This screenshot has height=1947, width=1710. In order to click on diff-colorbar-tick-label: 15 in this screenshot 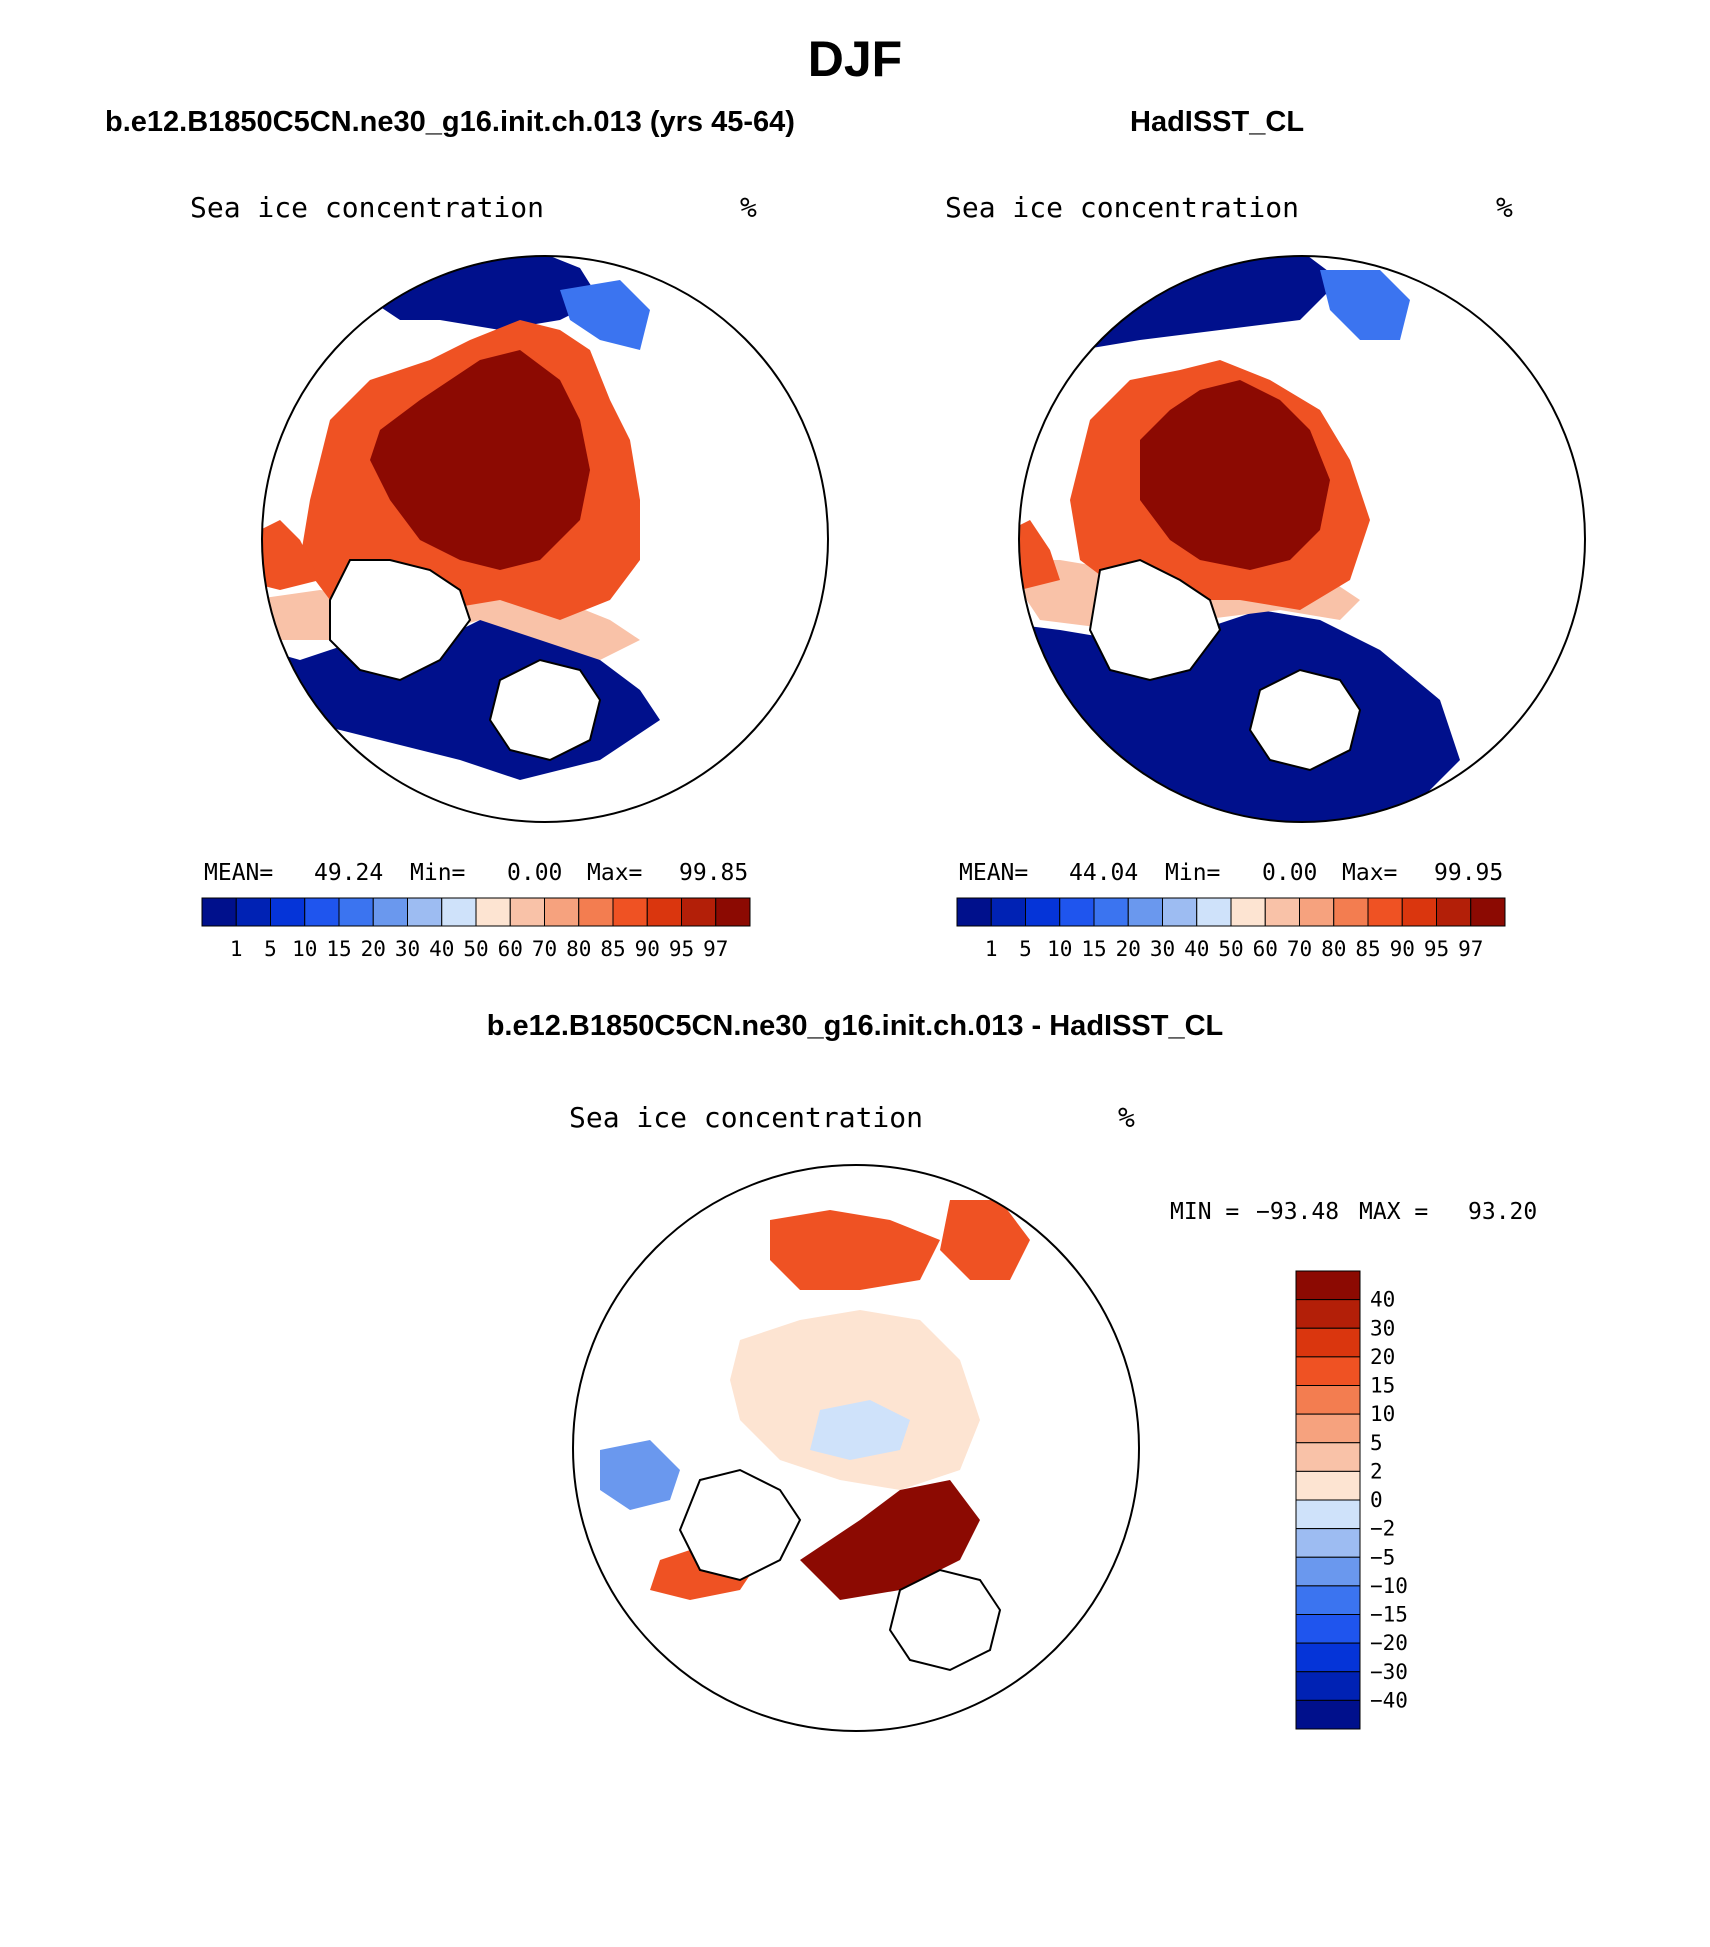, I will do `click(1382, 1386)`.